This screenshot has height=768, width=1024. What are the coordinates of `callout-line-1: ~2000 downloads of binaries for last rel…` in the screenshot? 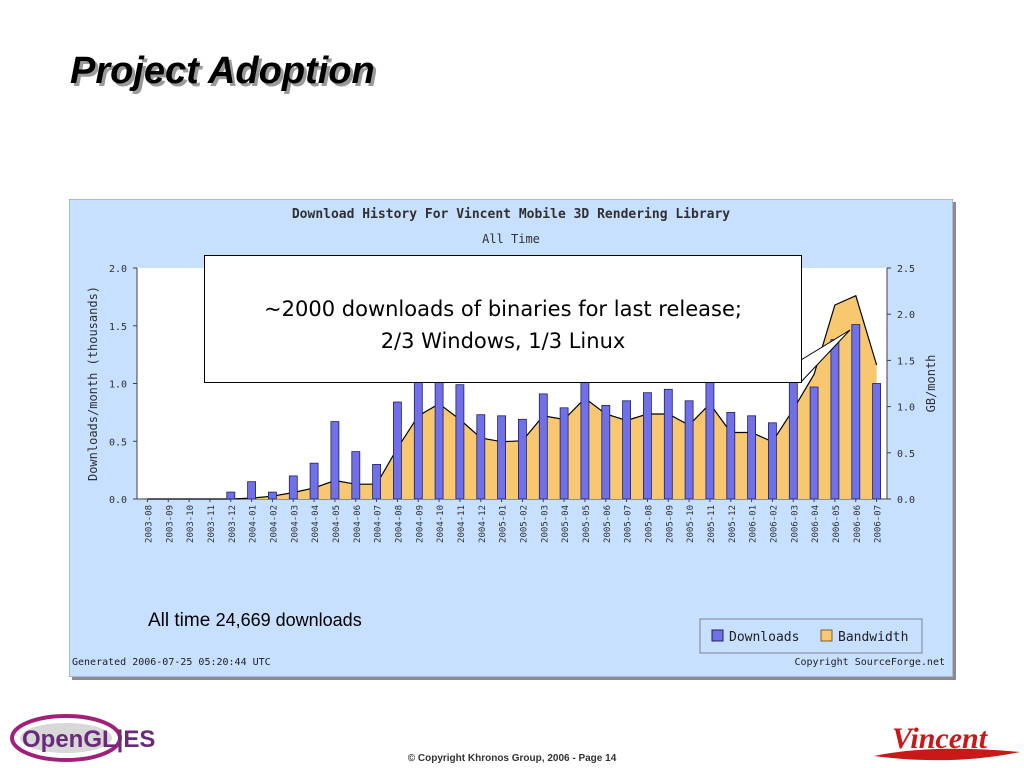 It's located at (503, 309).